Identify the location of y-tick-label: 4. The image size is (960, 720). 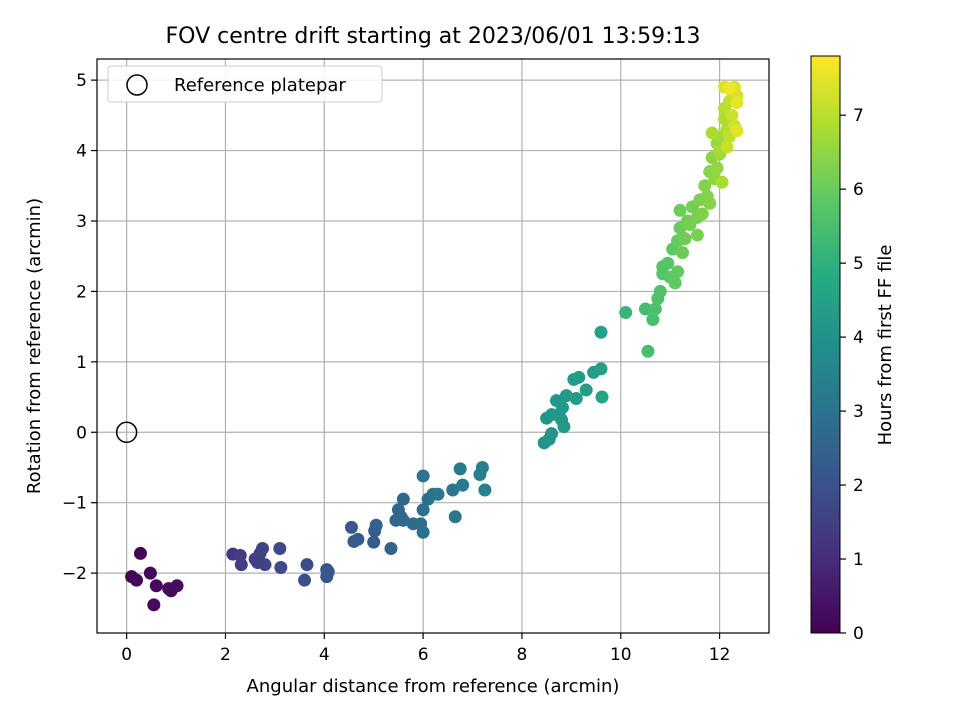
(81, 152).